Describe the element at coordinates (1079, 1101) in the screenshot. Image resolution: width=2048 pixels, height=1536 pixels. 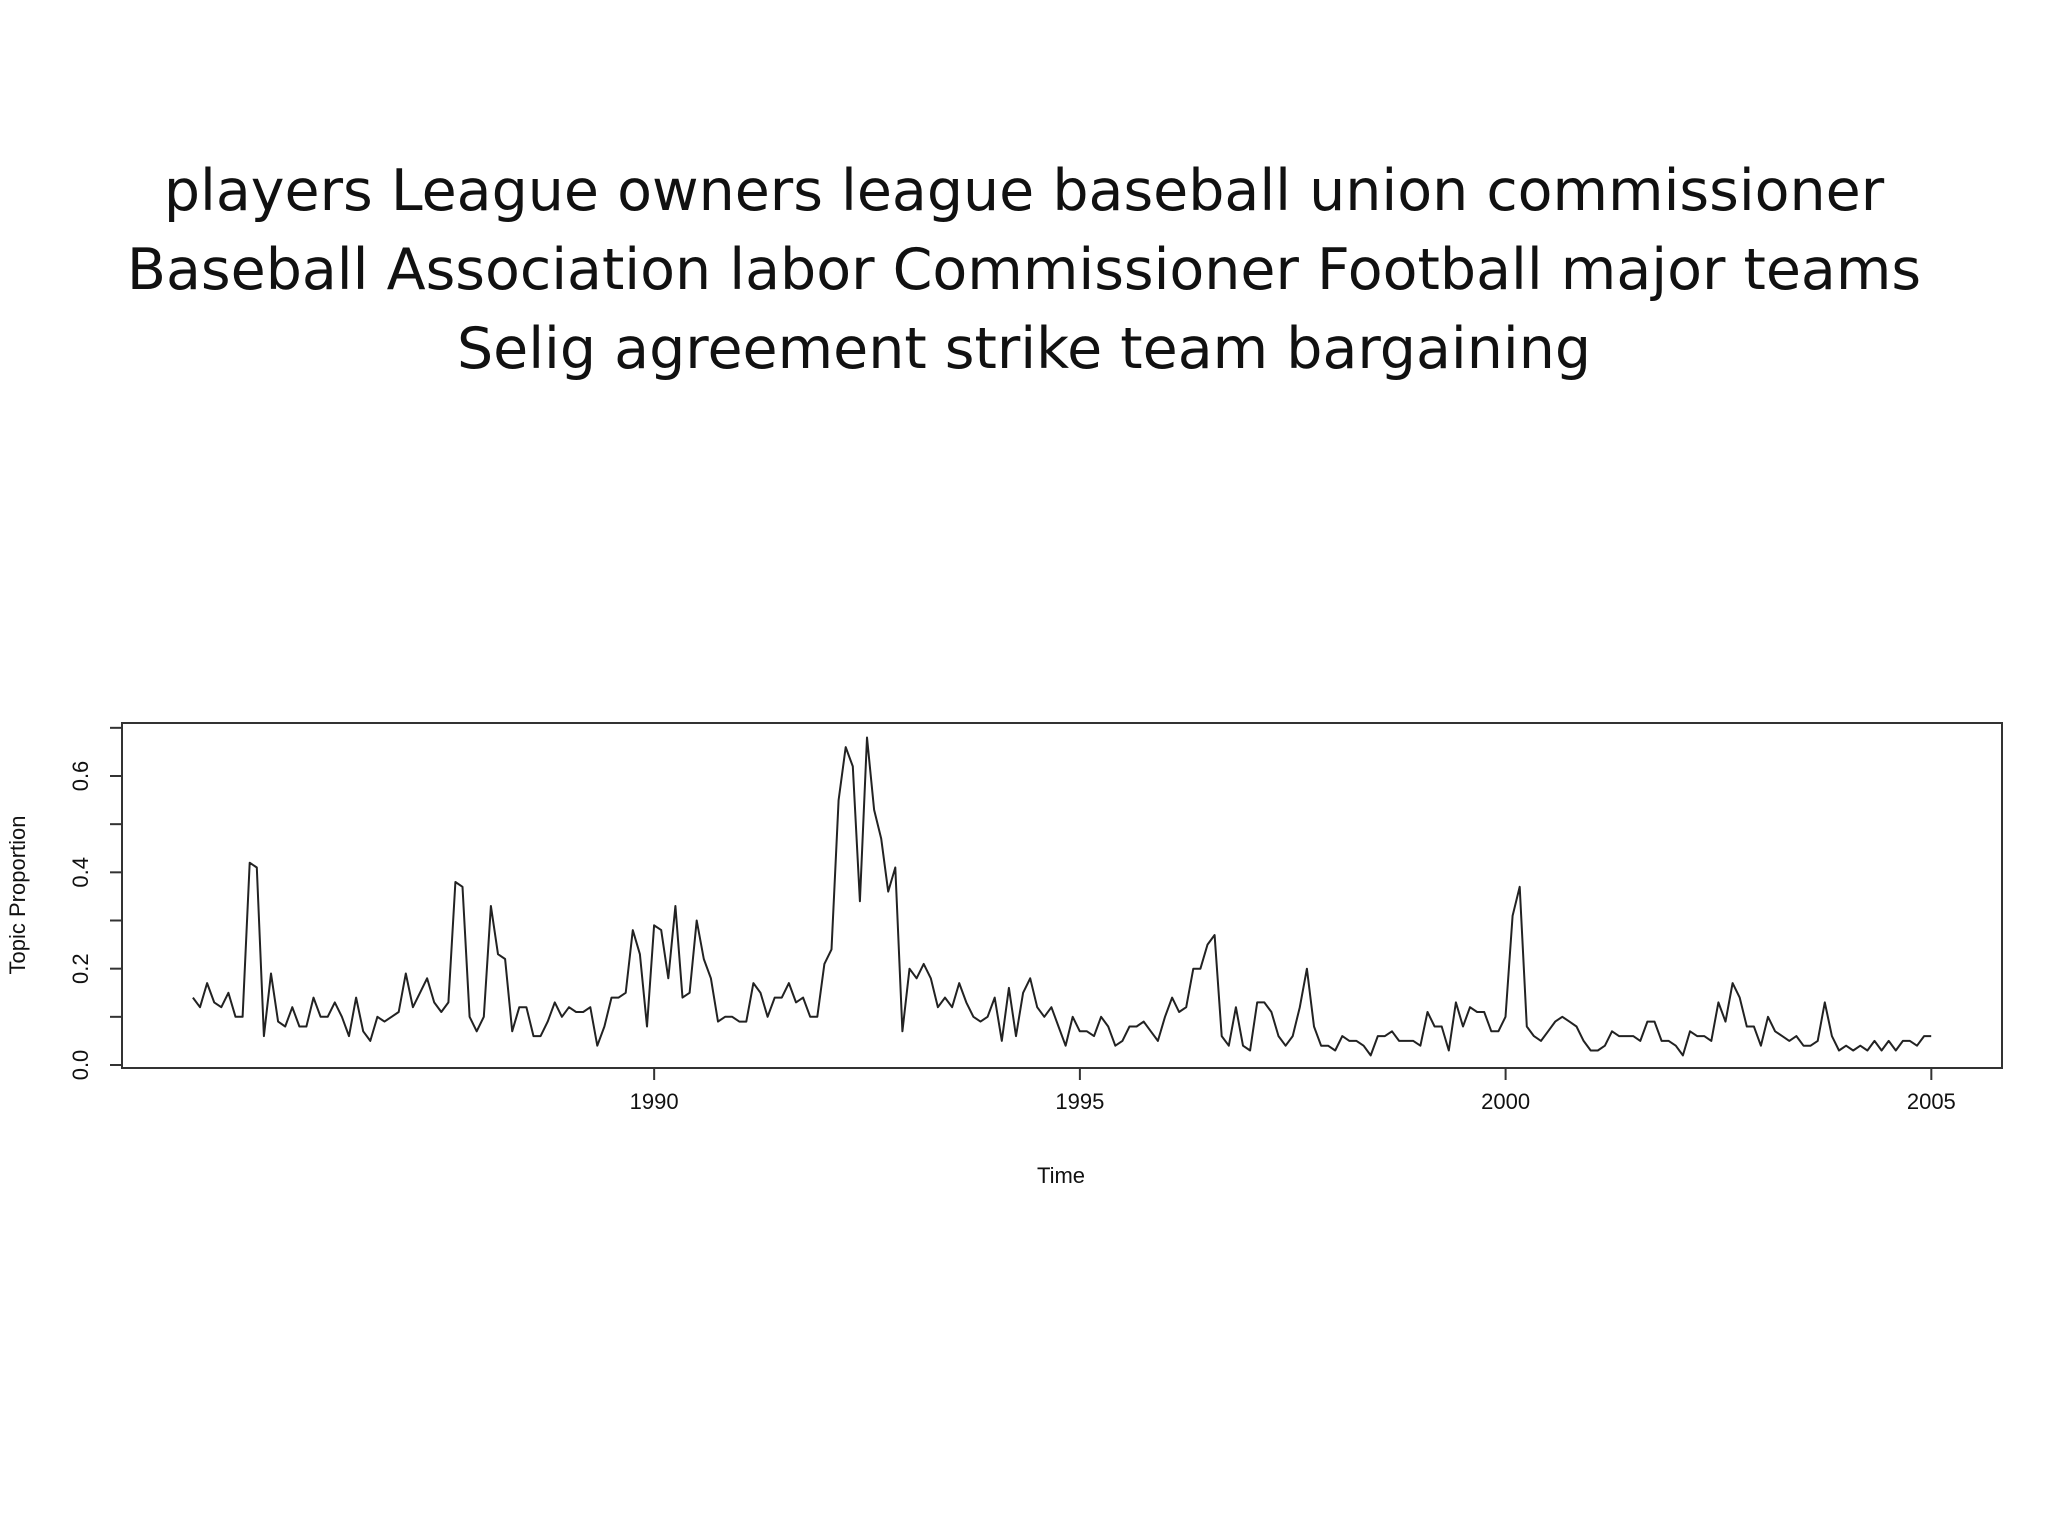
I see `x-tick-label: 1995` at that location.